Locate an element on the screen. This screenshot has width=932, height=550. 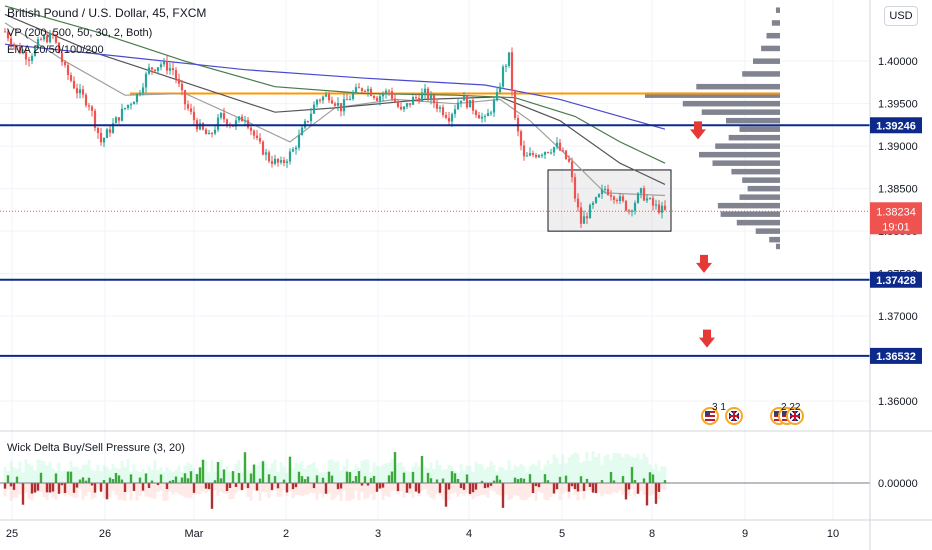
indicator-legend: Wick Delta Buy/Sell Pressure (3, 20) is located at coordinates (96, 448).